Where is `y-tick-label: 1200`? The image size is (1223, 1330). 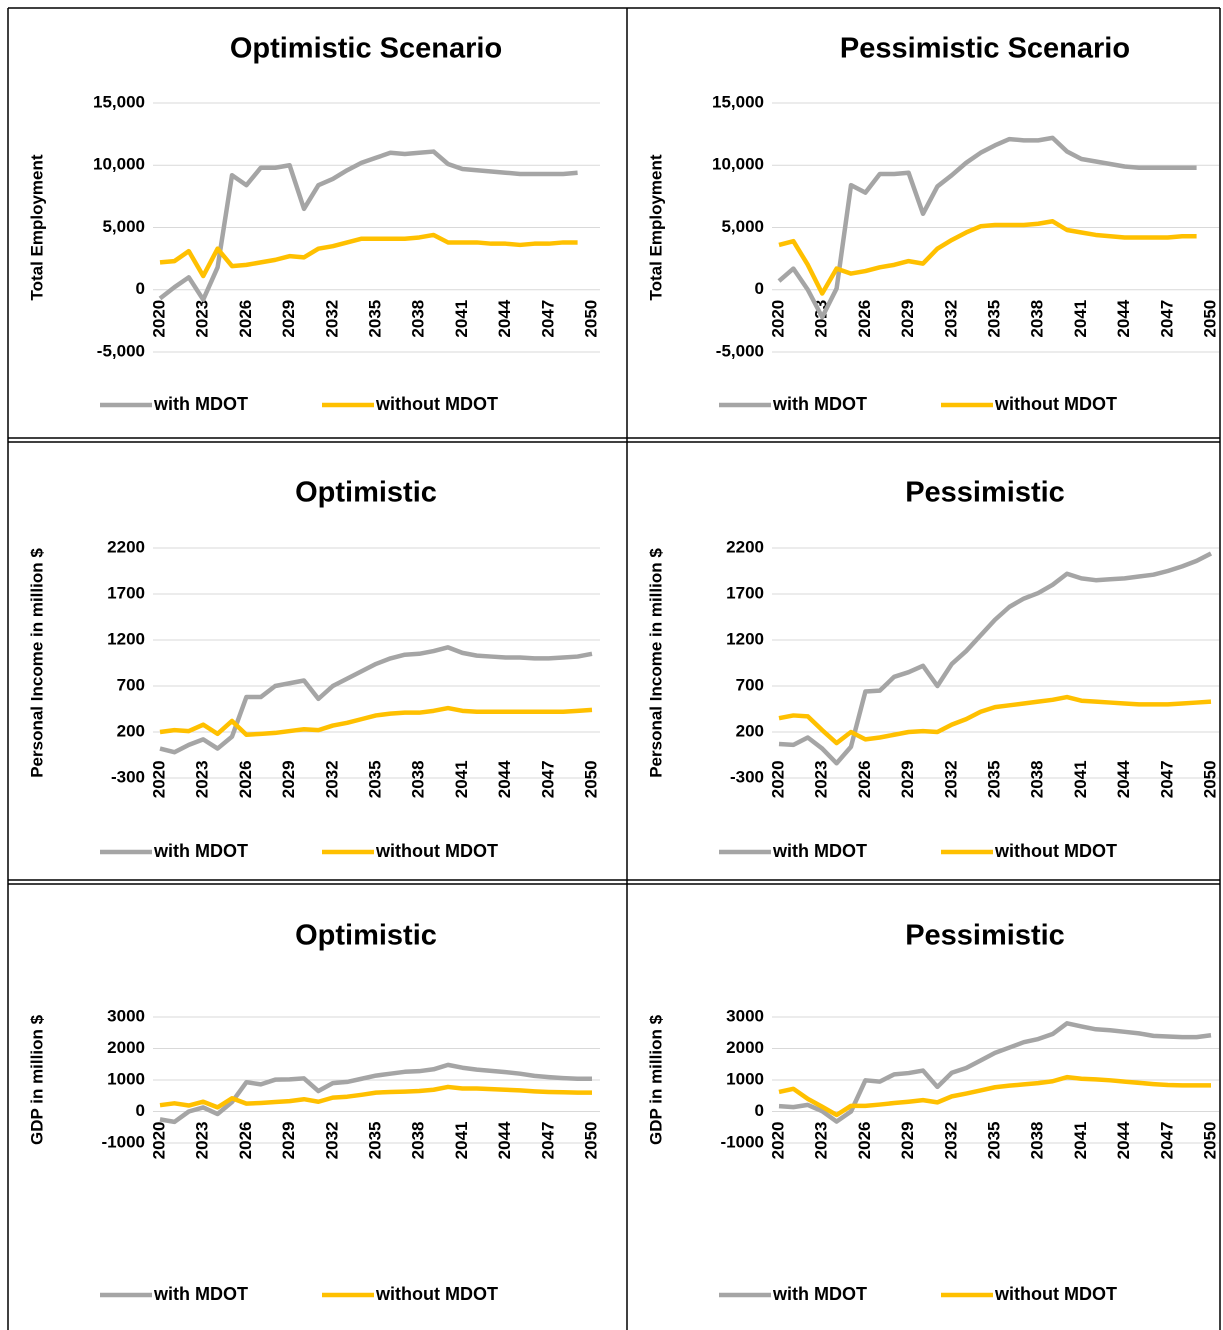 y-tick-label: 1200 is located at coordinates (126, 638).